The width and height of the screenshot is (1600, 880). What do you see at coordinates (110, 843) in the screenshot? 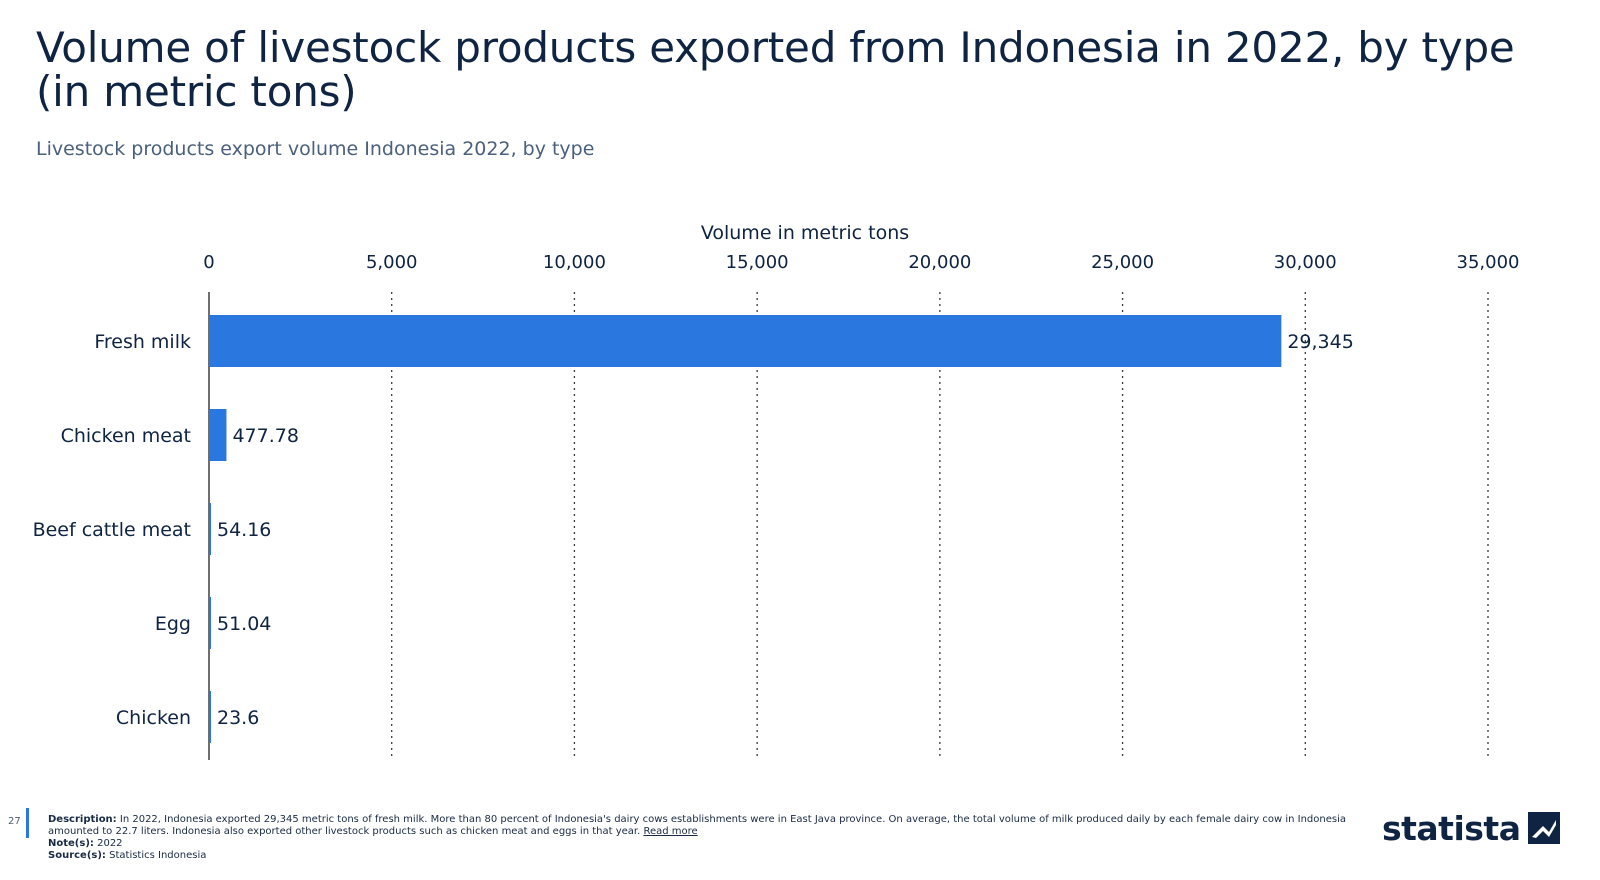
I see `notes-text: 2022` at bounding box center [110, 843].